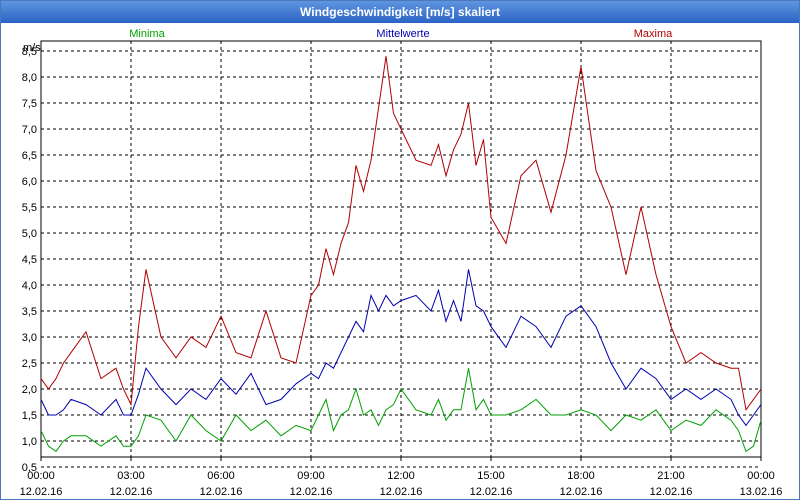 Image resolution: width=800 pixels, height=500 pixels. What do you see at coordinates (29, 364) in the screenshot?
I see `y-tick-label: 2,5` at bounding box center [29, 364].